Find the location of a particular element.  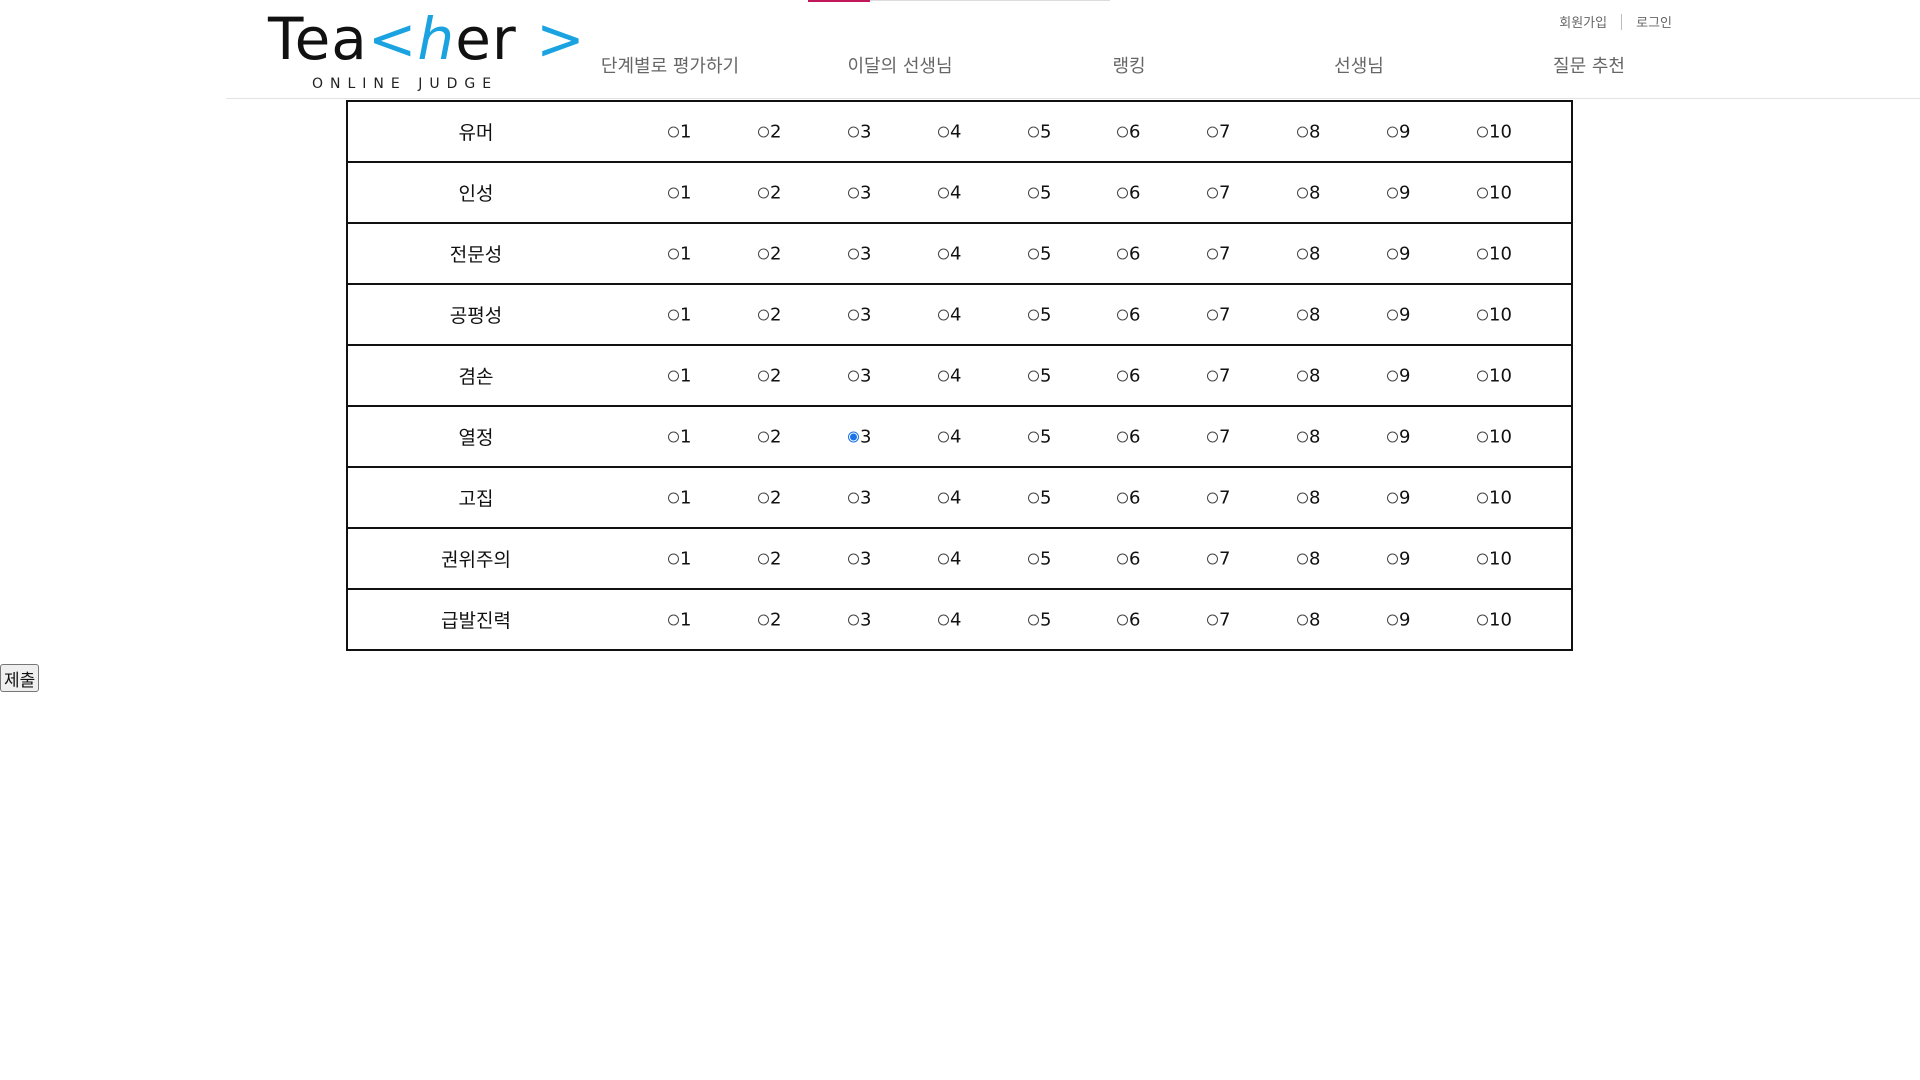

site-logo: Tea<her > ONLINE JUDGE is located at coordinates (426, 51).